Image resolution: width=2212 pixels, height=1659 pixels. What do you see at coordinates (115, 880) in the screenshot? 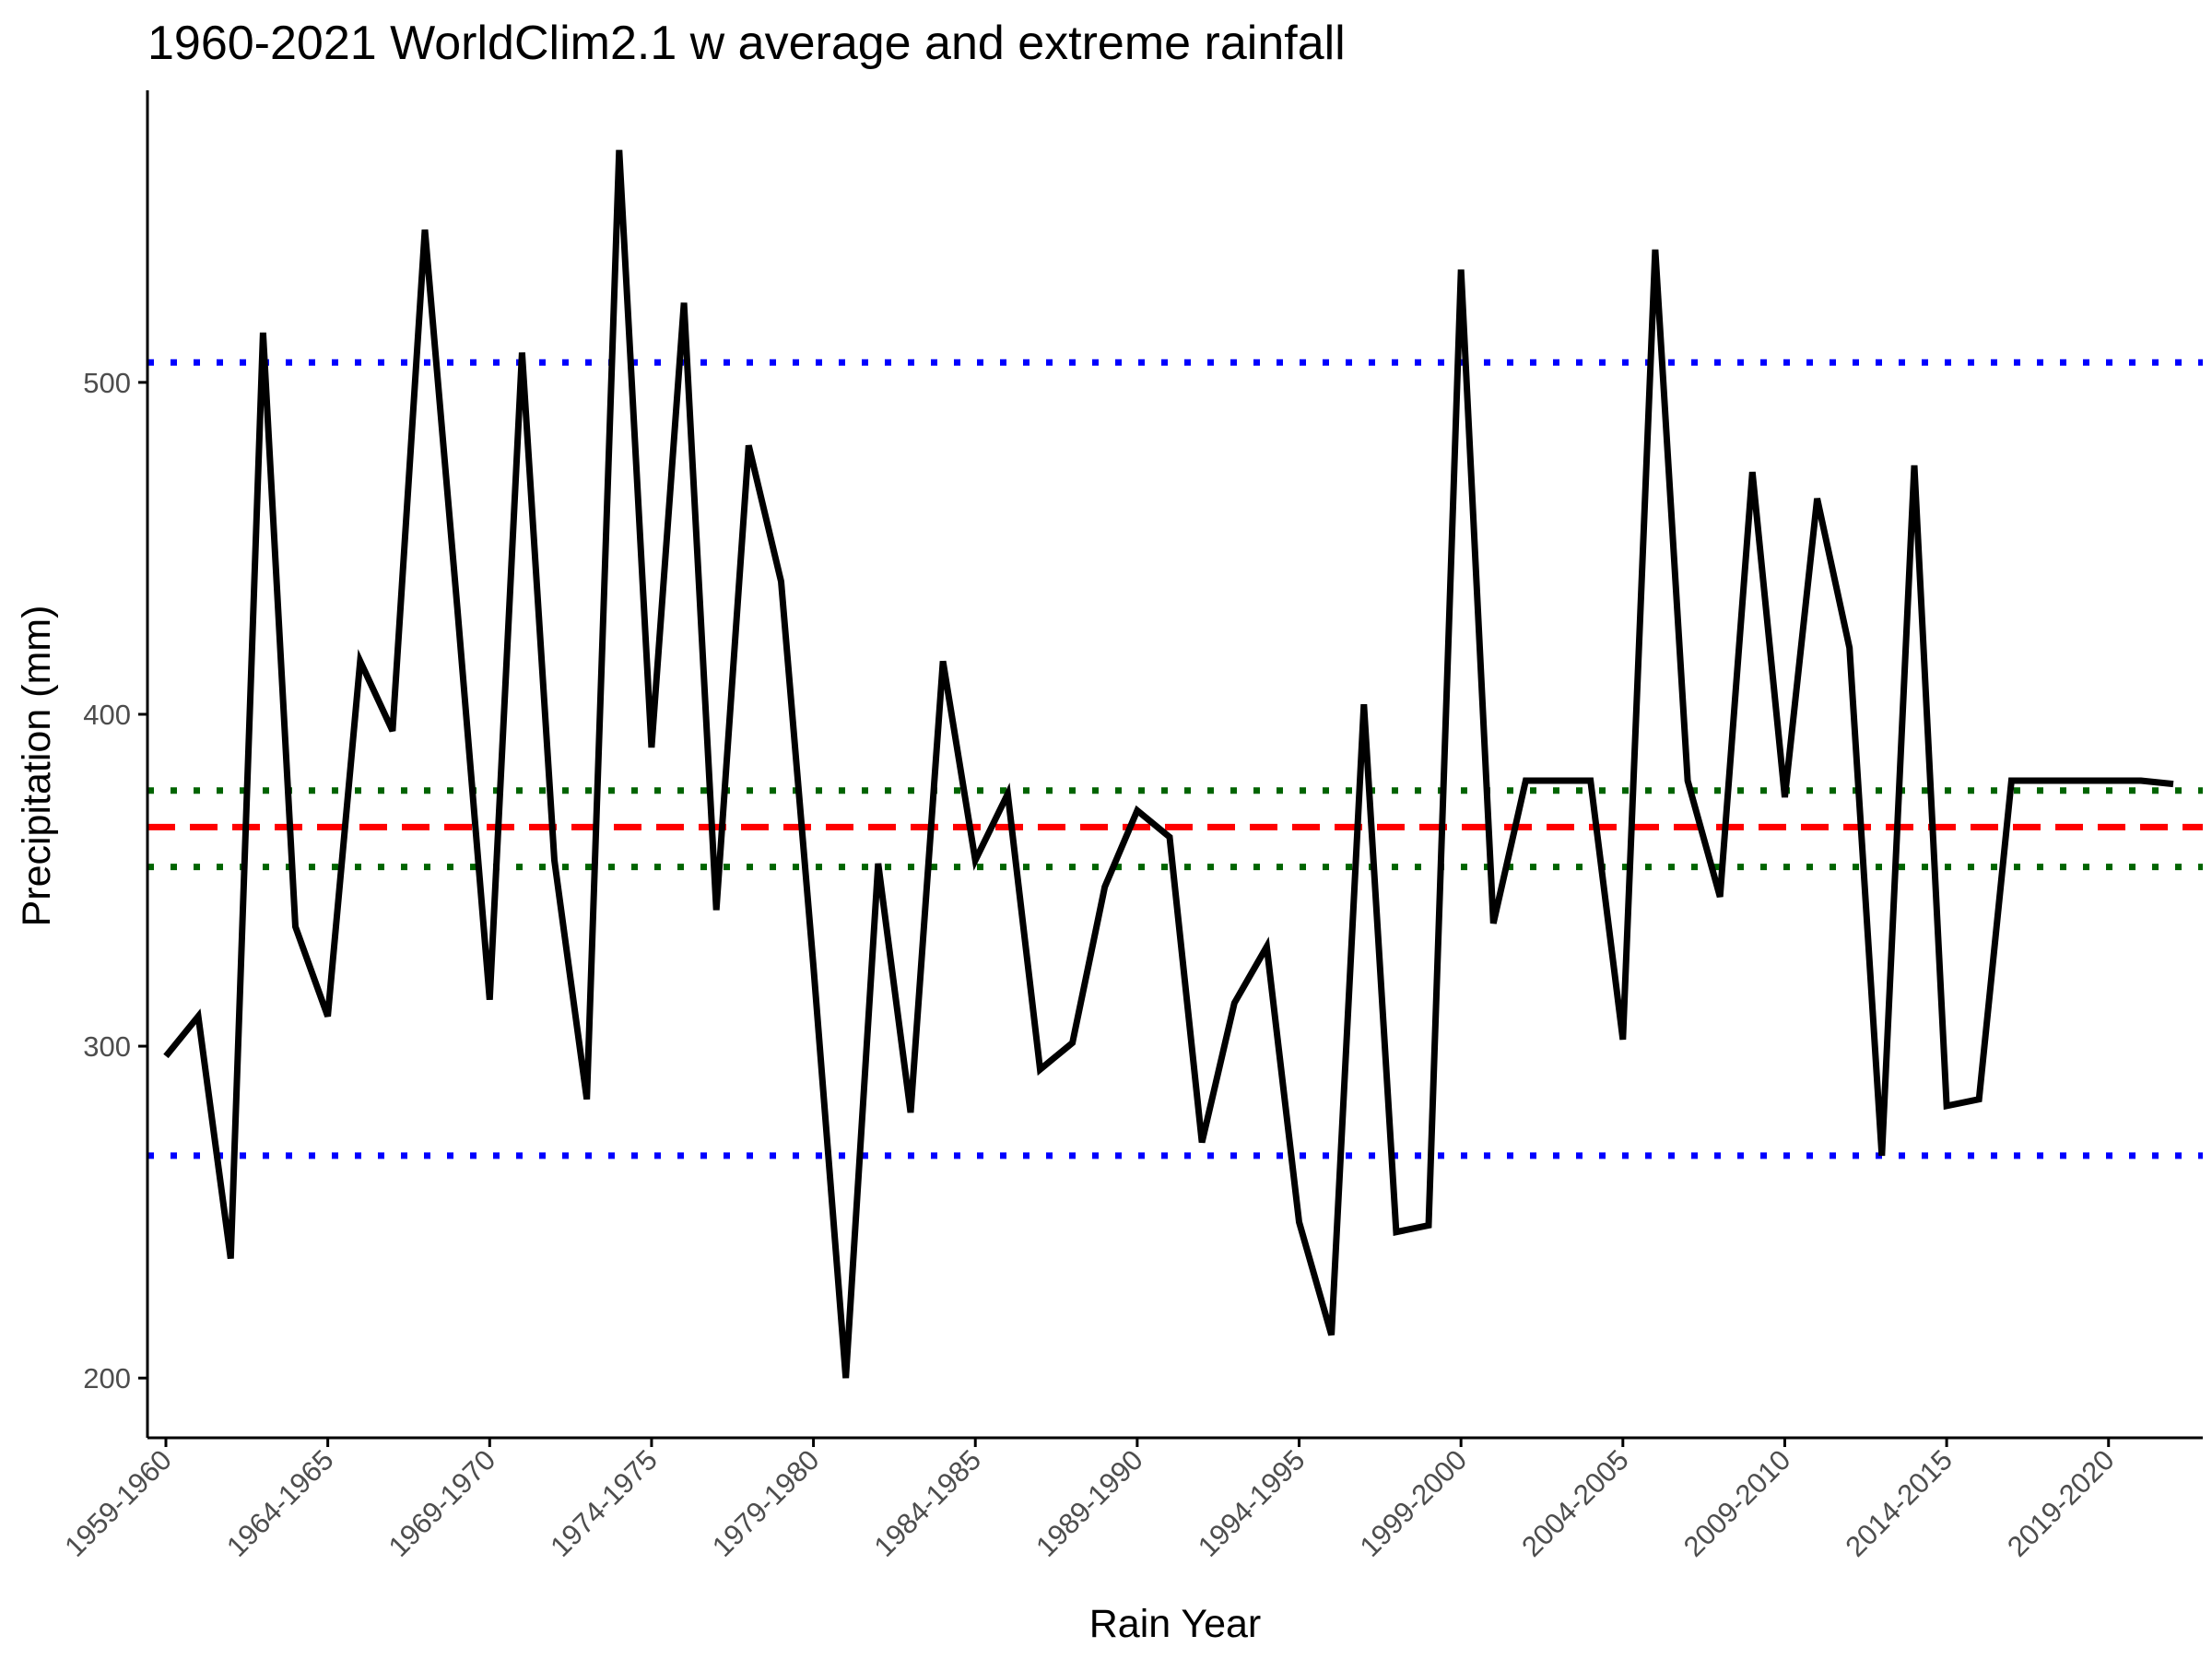
I see `y-ticks: 200 300 400 500` at bounding box center [115, 880].